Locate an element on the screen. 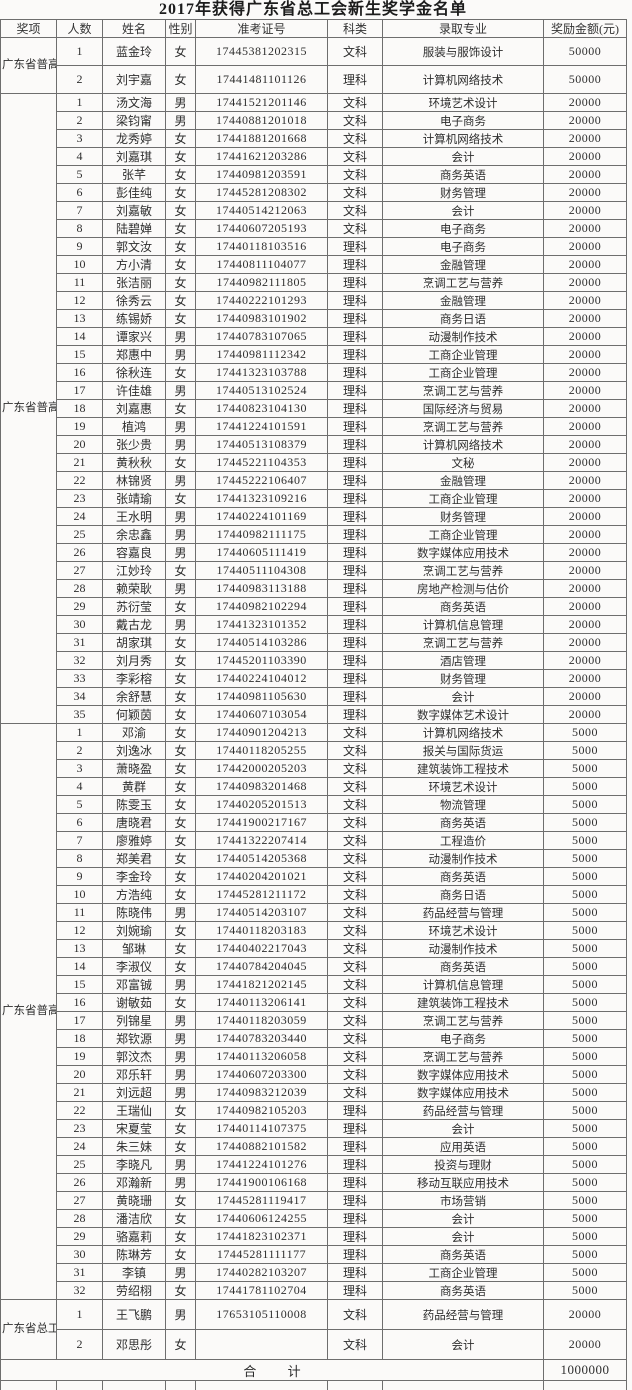 This screenshot has height=1390, width=632. row-number-cell: 11 is located at coordinates (80, 913).